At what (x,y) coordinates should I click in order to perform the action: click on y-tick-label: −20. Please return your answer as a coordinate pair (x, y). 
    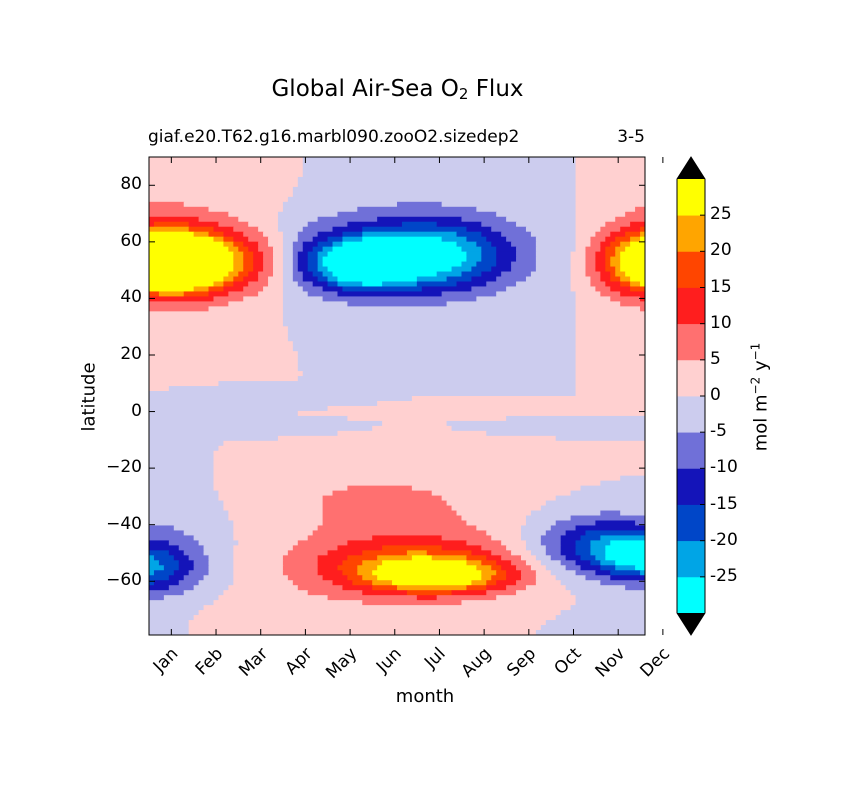
    Looking at the image, I should click on (124, 467).